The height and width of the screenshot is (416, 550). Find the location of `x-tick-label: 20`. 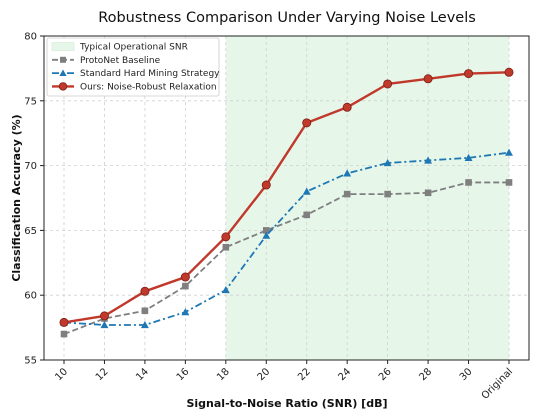

x-tick-label: 20 is located at coordinates (264, 374).